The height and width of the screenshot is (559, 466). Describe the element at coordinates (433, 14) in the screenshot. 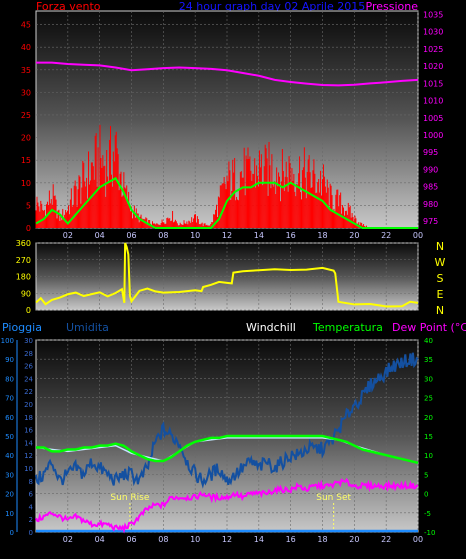

I see `pressure-tick-label: 1035` at that location.